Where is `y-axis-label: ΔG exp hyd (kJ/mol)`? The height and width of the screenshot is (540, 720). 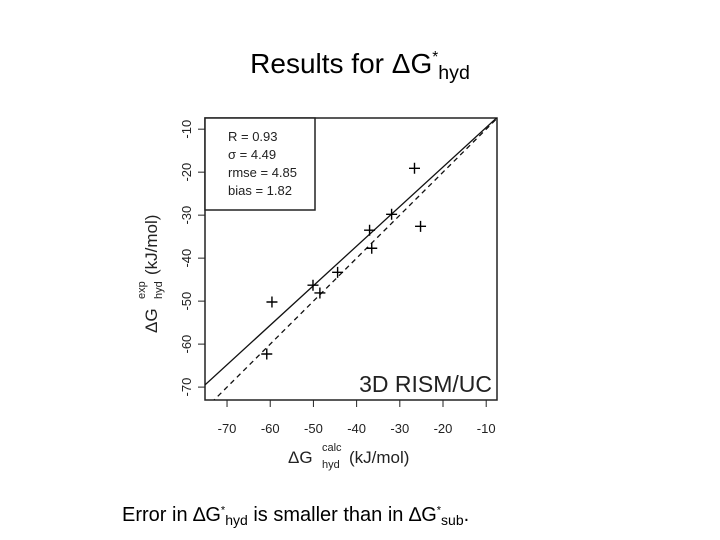
y-axis-label: ΔG exp hyd (kJ/mol) is located at coordinates (150, 274).